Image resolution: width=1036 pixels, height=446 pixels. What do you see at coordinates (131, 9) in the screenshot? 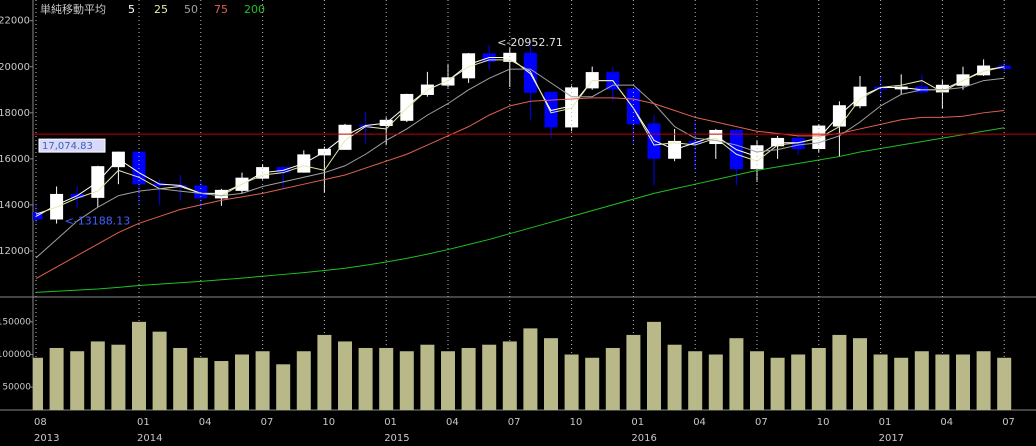
I see `legend-entry: 5` at bounding box center [131, 9].